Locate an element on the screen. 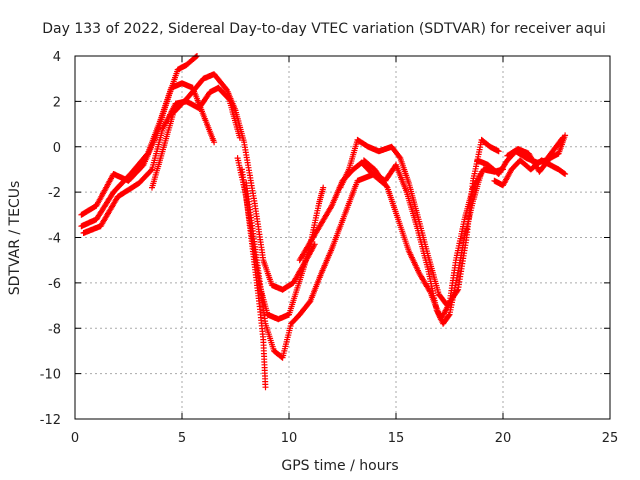  y-tick-label: -4 is located at coordinates (54, 239).